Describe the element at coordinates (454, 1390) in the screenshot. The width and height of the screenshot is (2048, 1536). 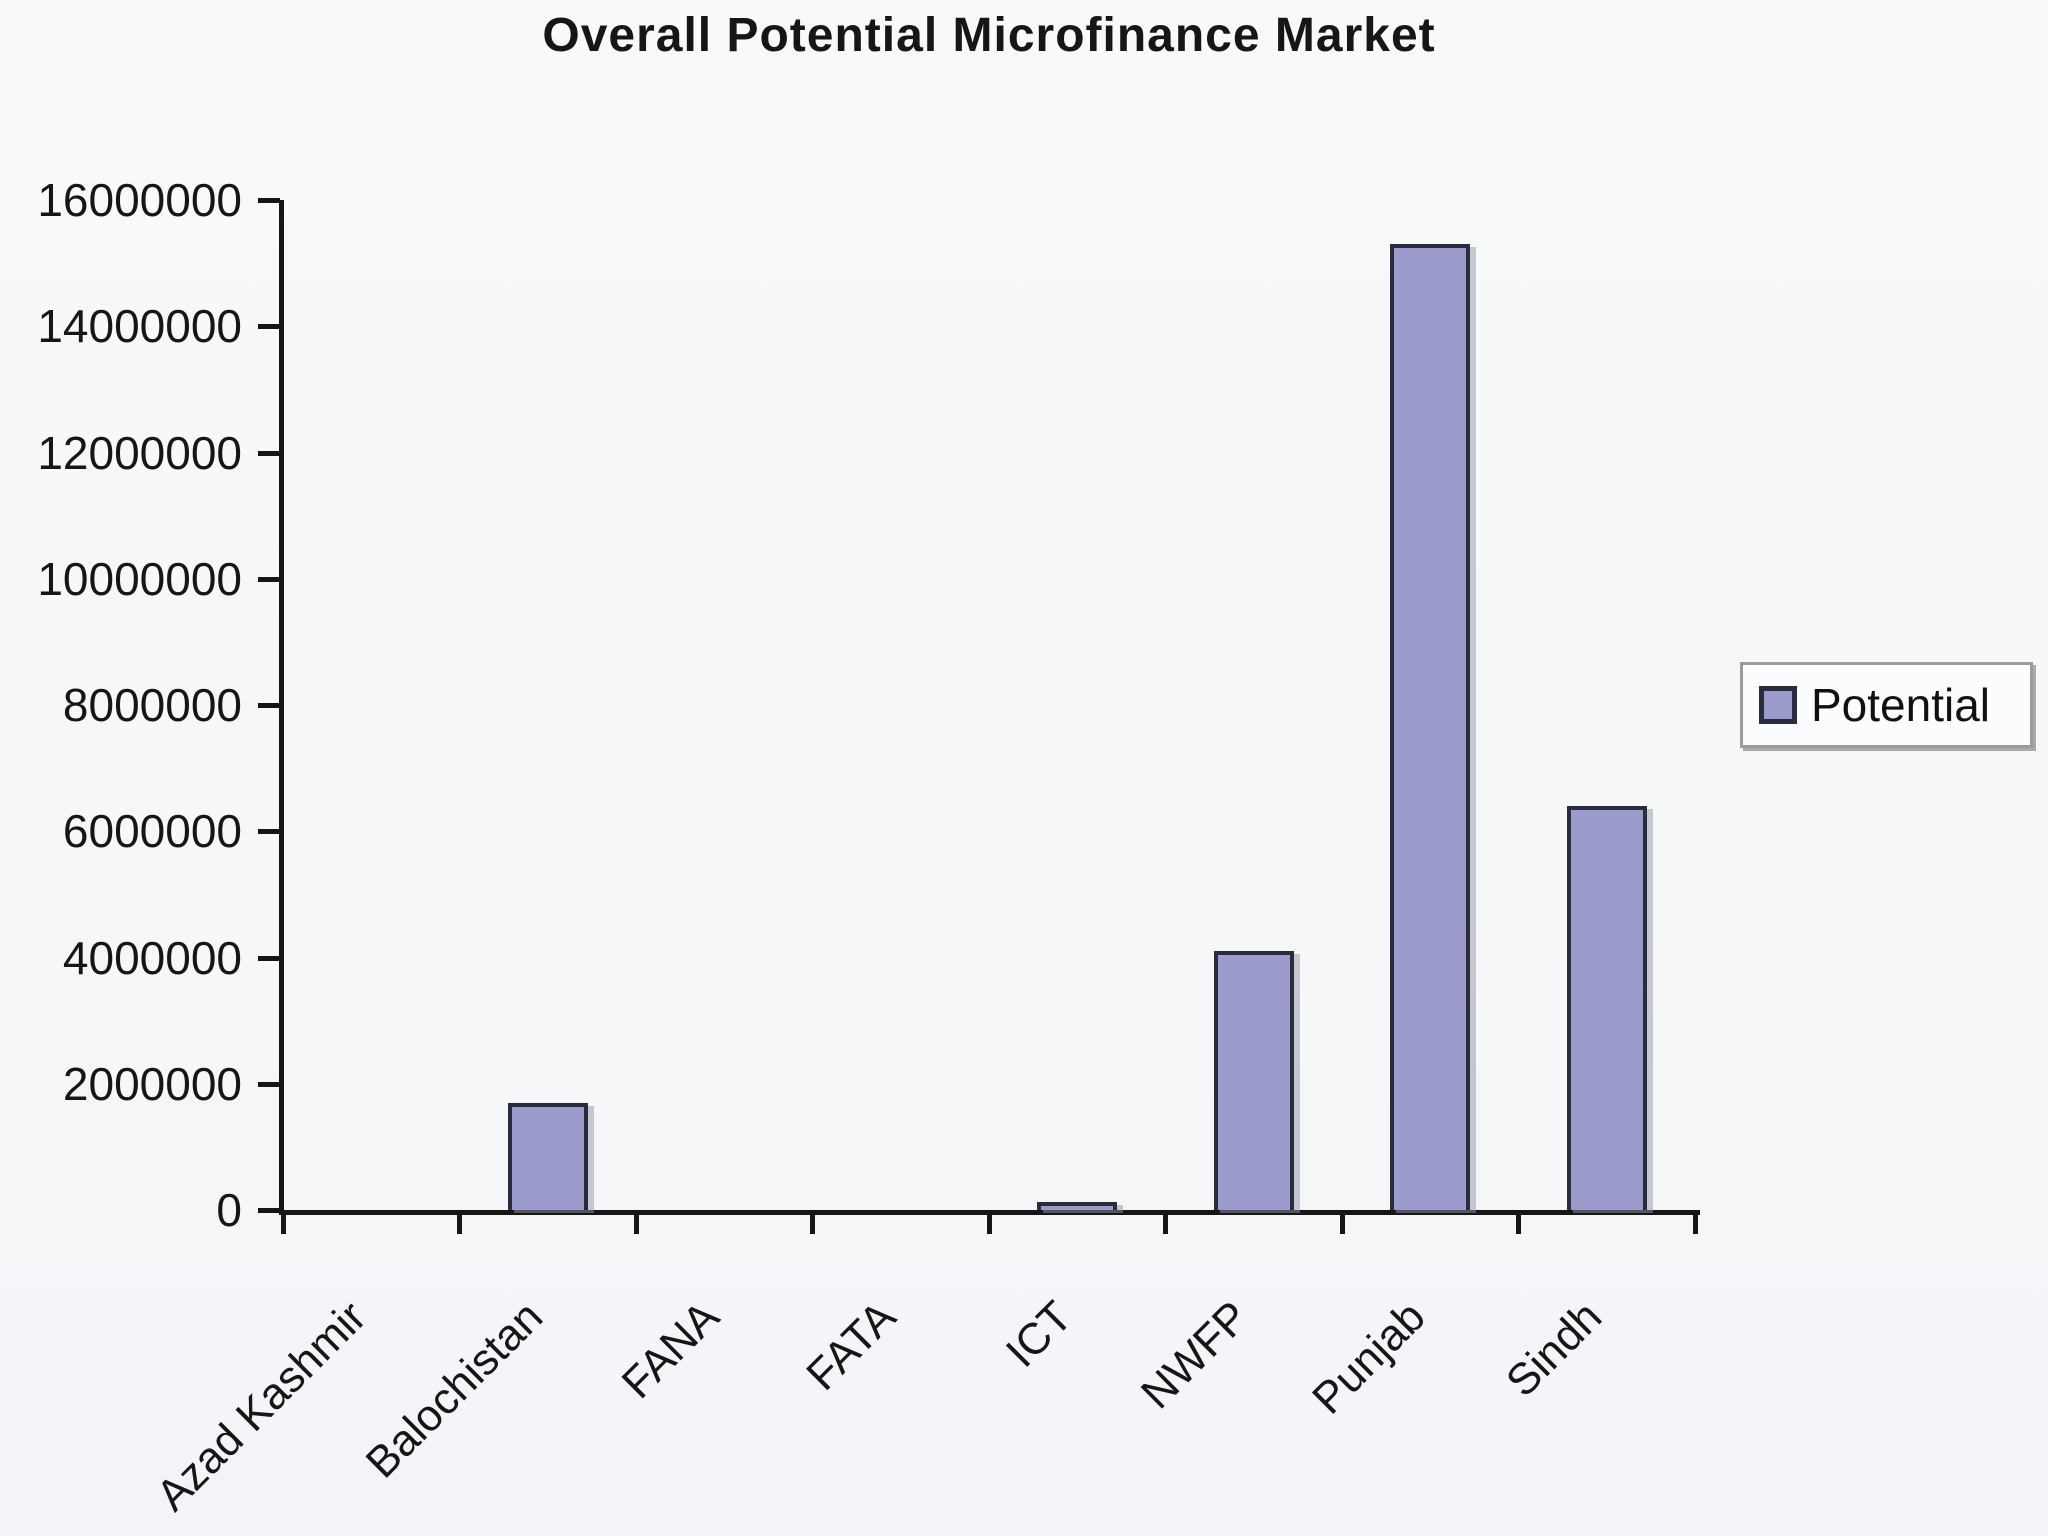
I see `x-axis-label: Balochistan` at that location.